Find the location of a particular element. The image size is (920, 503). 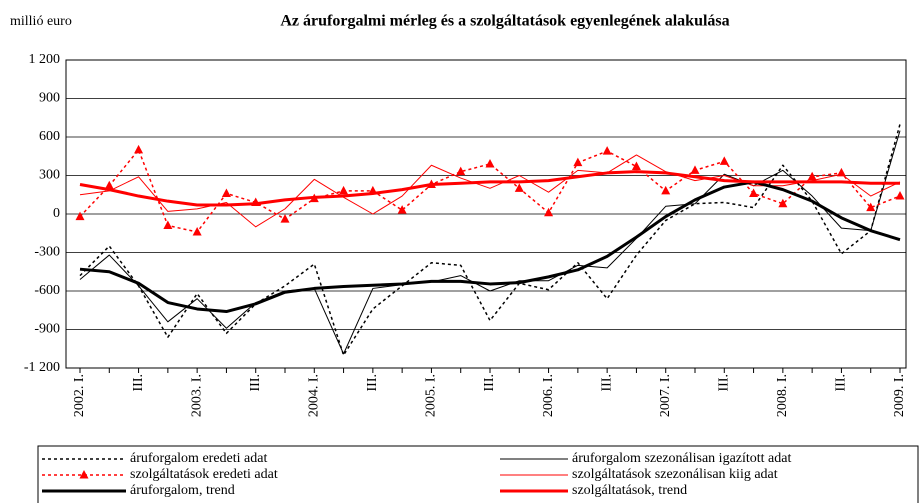

x-tick-label: 2003. I. is located at coordinates (196, 395).